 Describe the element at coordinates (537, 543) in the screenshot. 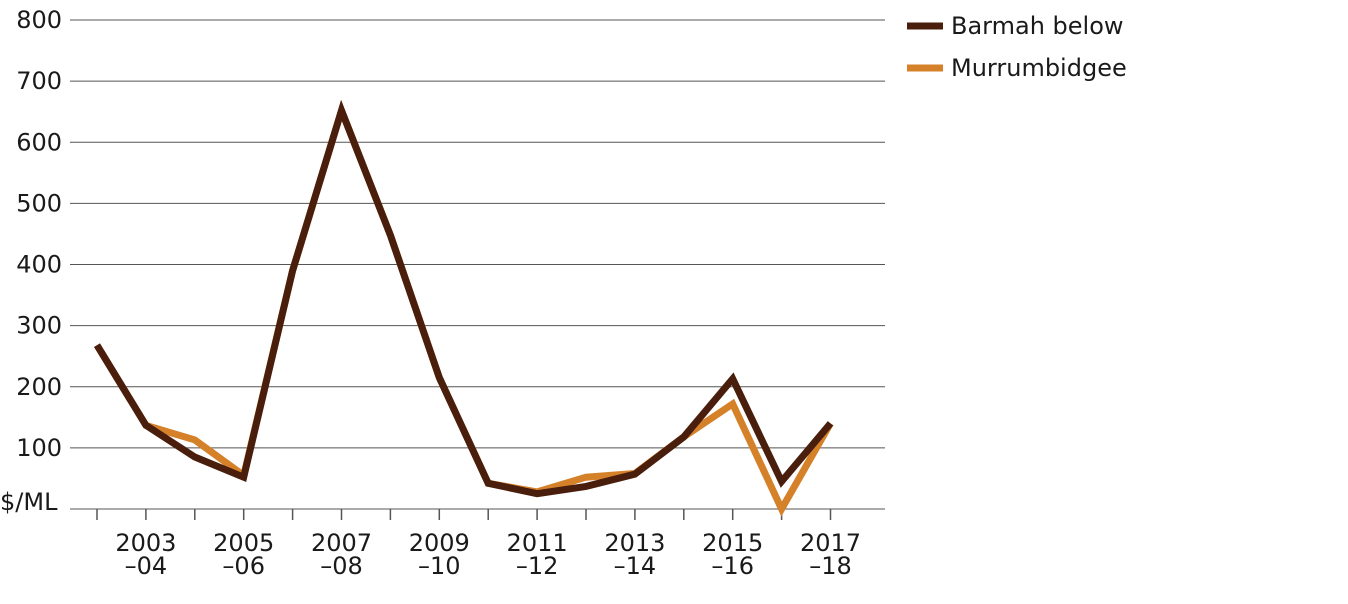

I see `x-tick-label: 2011` at that location.